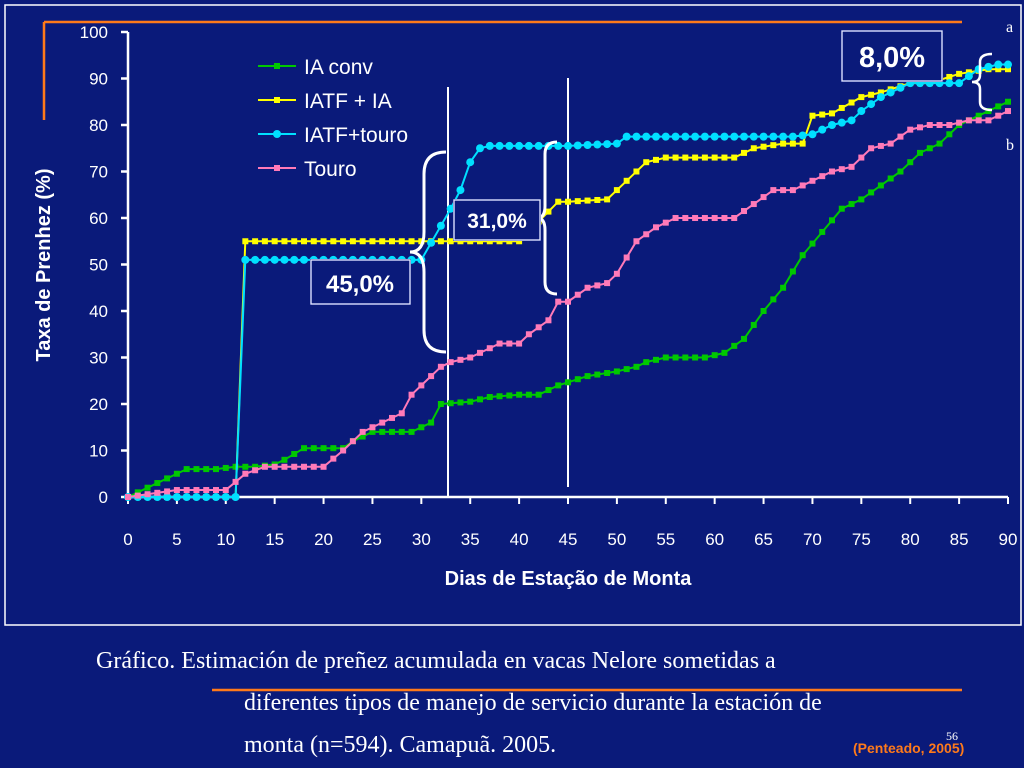 The width and height of the screenshot is (1024, 768). Describe the element at coordinates (94, 32) in the screenshot. I see `y-tick-label: 100` at that location.